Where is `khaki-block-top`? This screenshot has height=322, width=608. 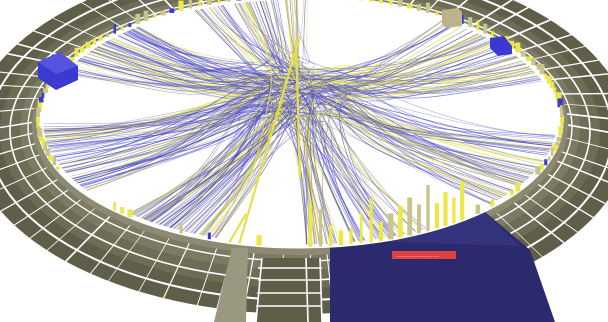
khaki-block-top is located at coordinates (452, 18).